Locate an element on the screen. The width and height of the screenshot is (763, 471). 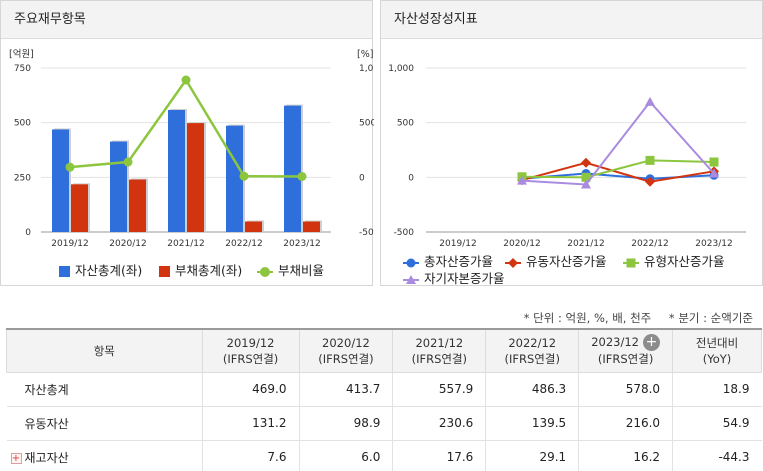
legend-item: 유동자산증가율 is located at coordinates (556, 260).